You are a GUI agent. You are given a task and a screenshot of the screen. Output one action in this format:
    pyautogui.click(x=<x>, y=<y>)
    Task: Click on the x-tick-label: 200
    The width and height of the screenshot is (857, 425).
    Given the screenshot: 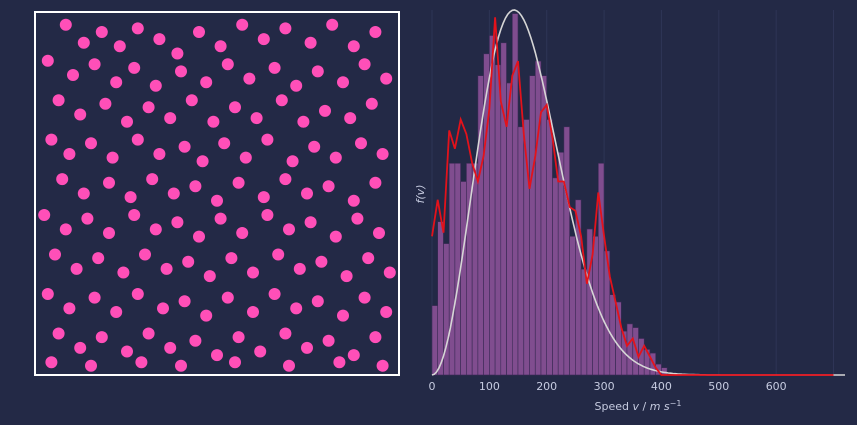 What is the action you would take?
    pyautogui.click(x=546, y=386)
    